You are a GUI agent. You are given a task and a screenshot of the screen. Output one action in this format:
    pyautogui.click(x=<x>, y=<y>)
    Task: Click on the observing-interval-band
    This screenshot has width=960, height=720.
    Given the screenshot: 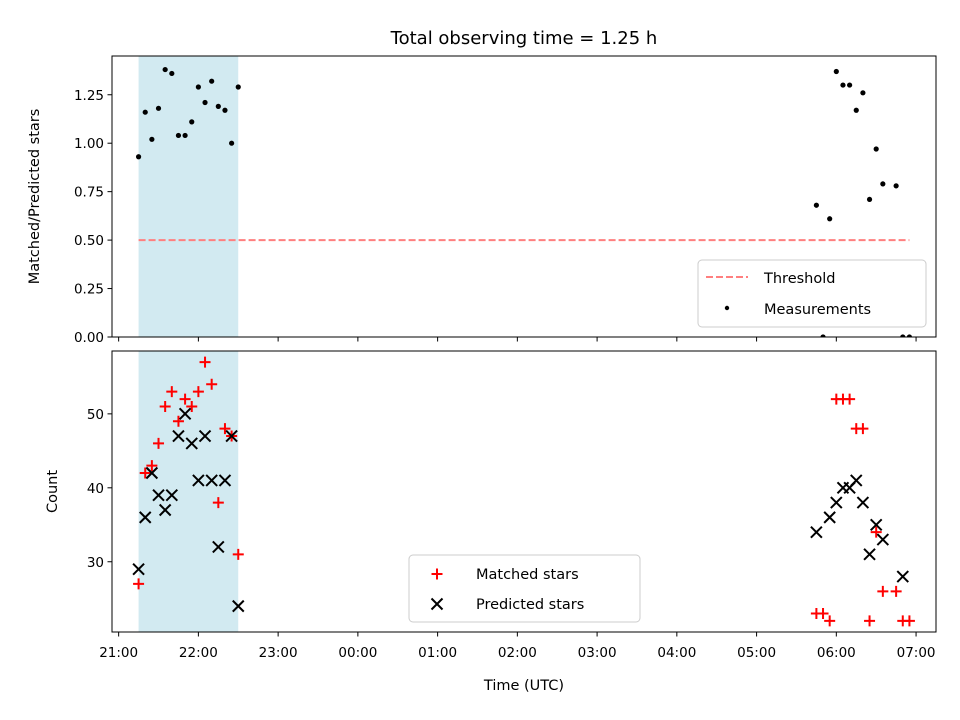 What is the action you would take?
    pyautogui.click(x=188, y=196)
    